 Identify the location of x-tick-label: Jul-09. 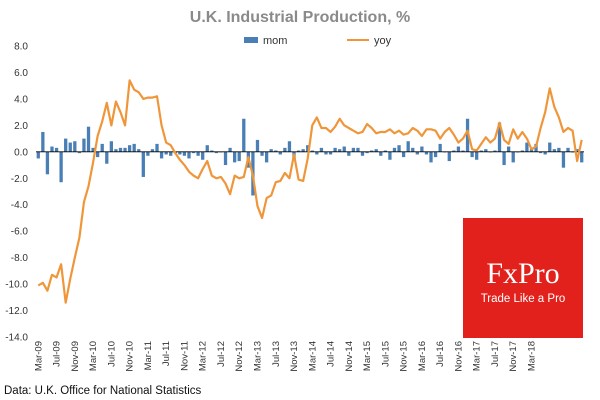
(57, 354).